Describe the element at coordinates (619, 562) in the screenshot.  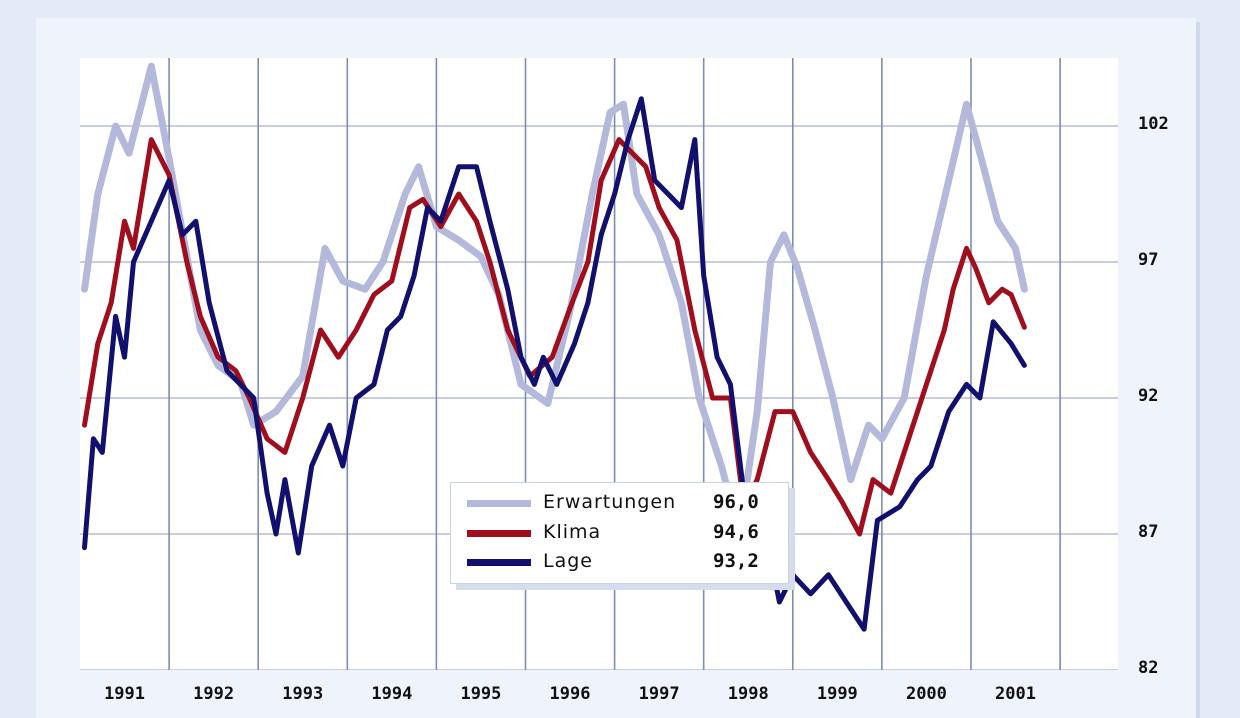
I see `legend-item-lage: Lage 93,2` at that location.